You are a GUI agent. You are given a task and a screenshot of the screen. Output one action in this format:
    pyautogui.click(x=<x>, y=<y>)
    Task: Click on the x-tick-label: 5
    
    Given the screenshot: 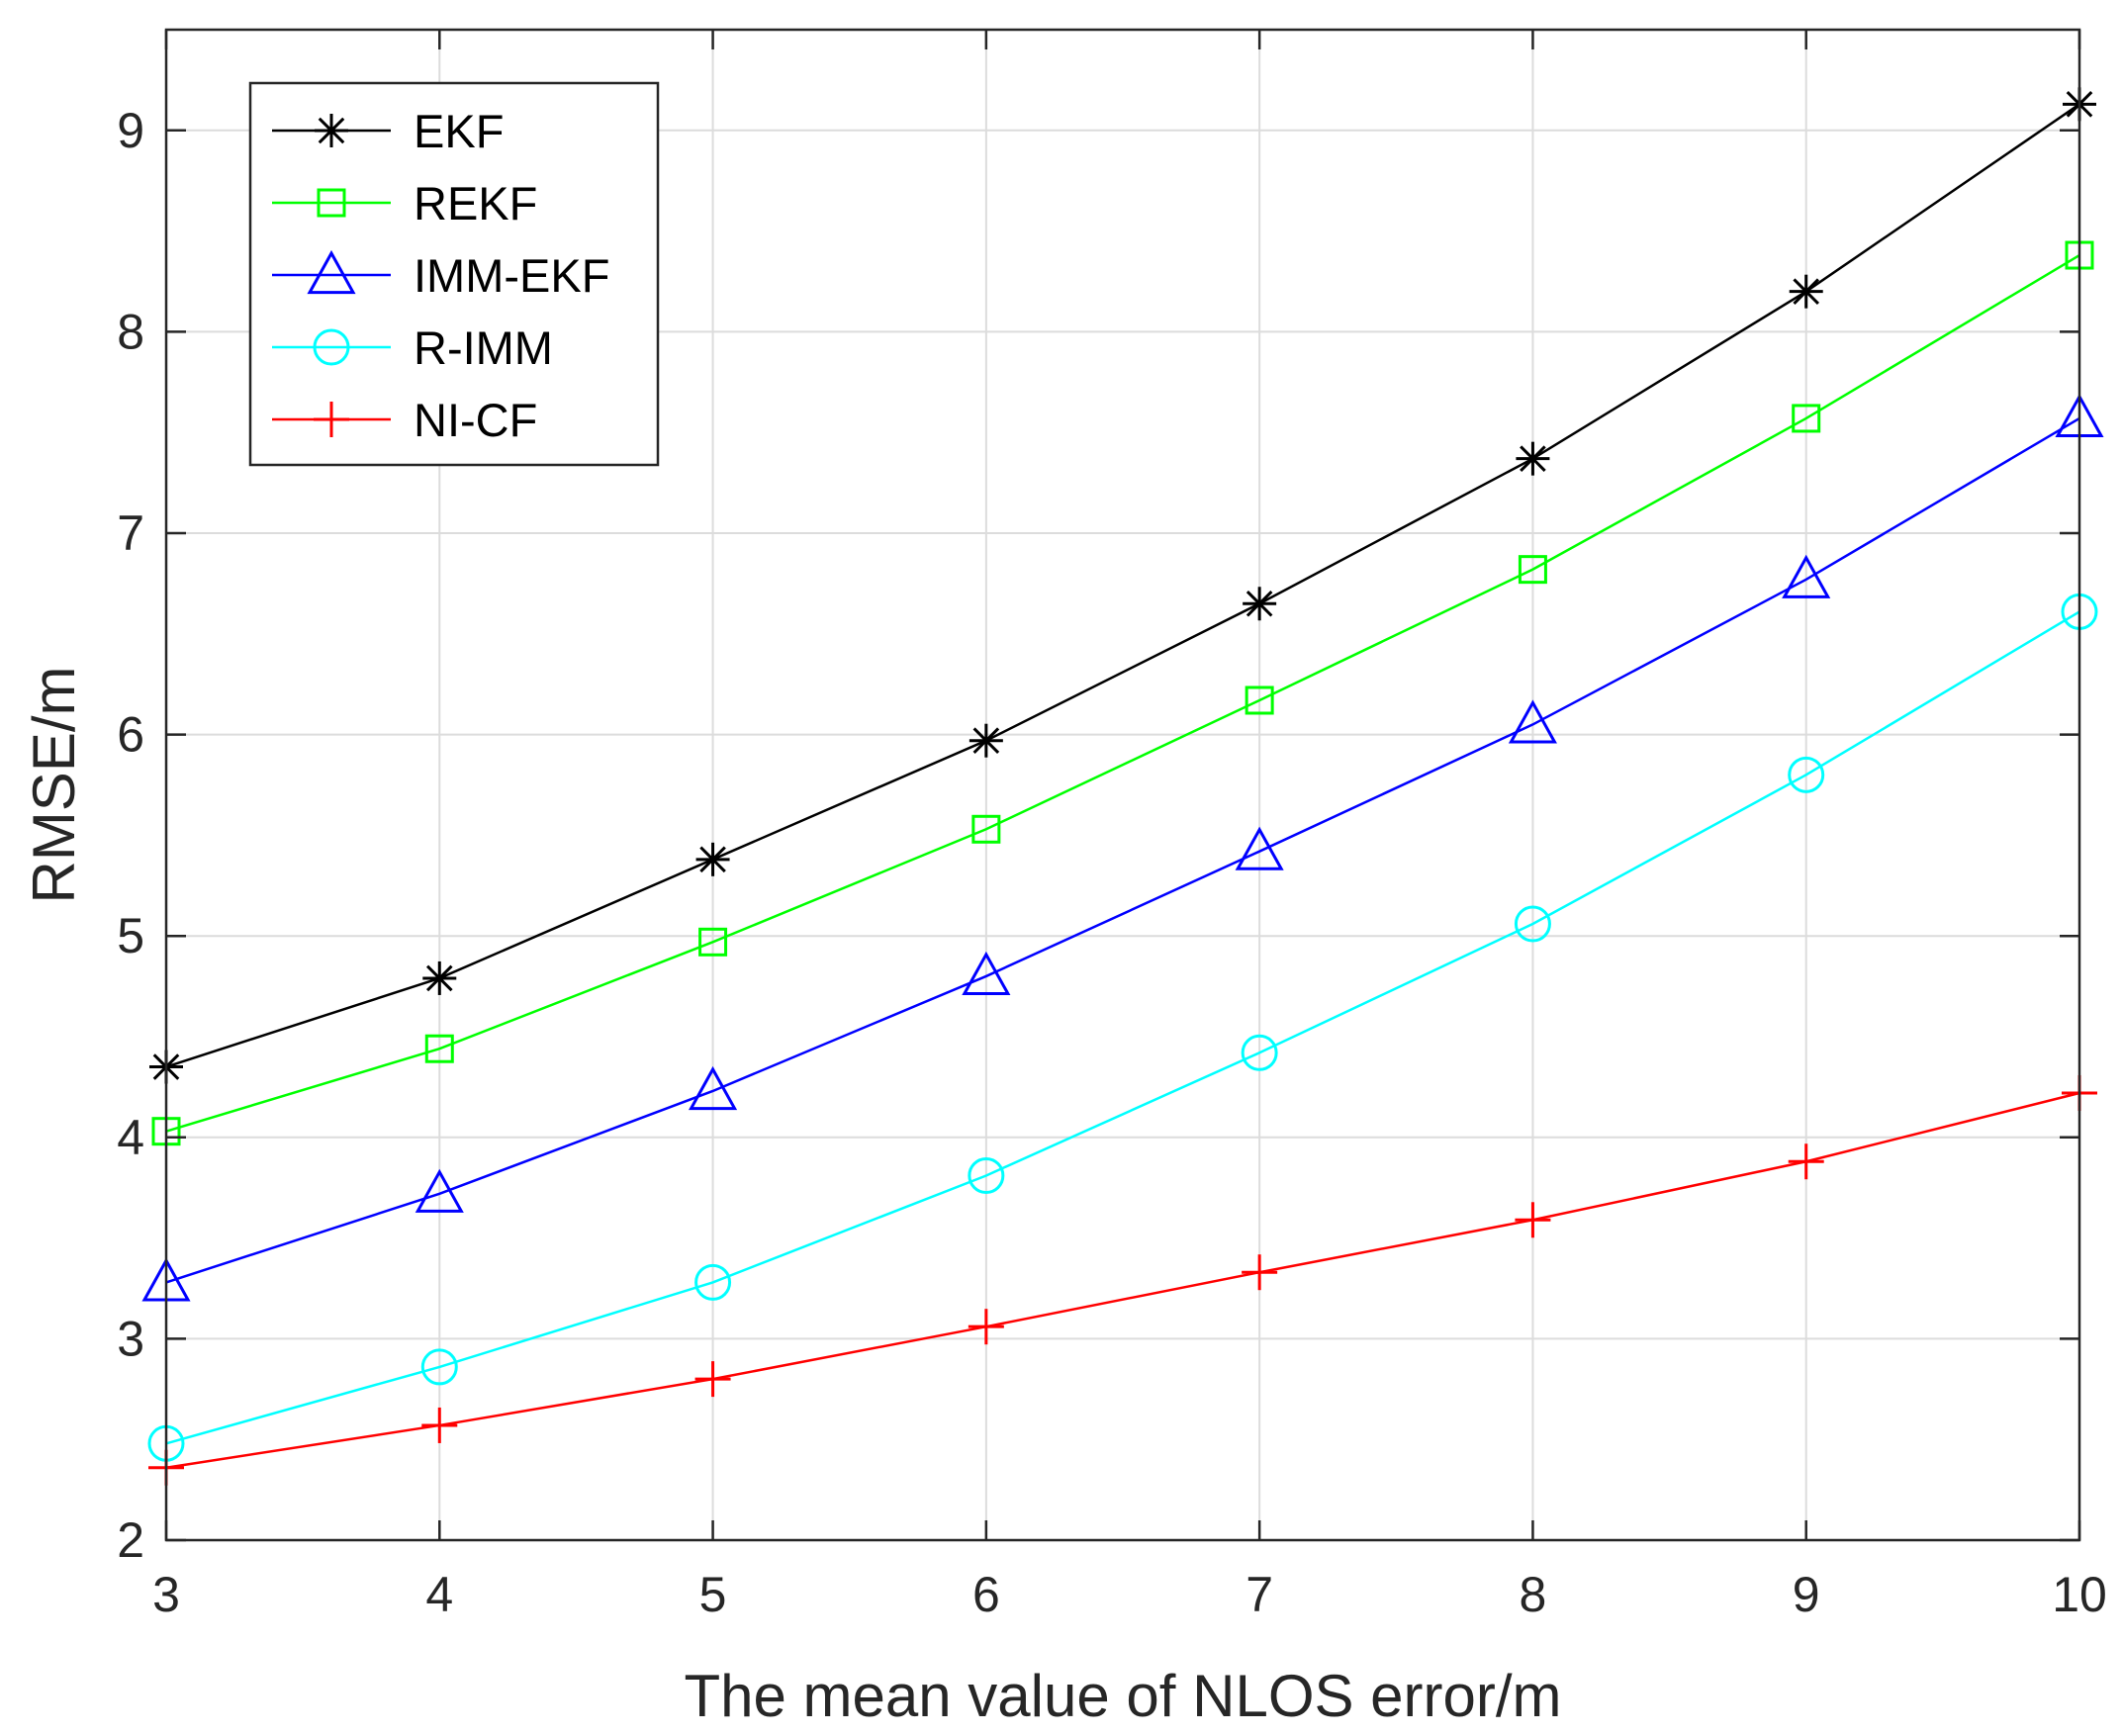 What is the action you would take?
    pyautogui.click(x=713, y=1594)
    